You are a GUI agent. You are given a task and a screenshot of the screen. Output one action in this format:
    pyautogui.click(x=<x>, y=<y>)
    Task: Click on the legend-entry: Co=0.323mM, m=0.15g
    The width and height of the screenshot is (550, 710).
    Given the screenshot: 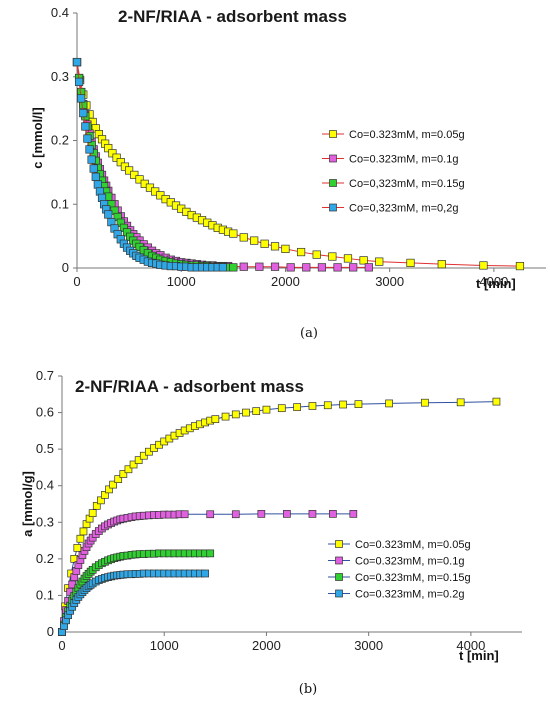 What is the action you would take?
    pyautogui.click(x=399, y=578)
    